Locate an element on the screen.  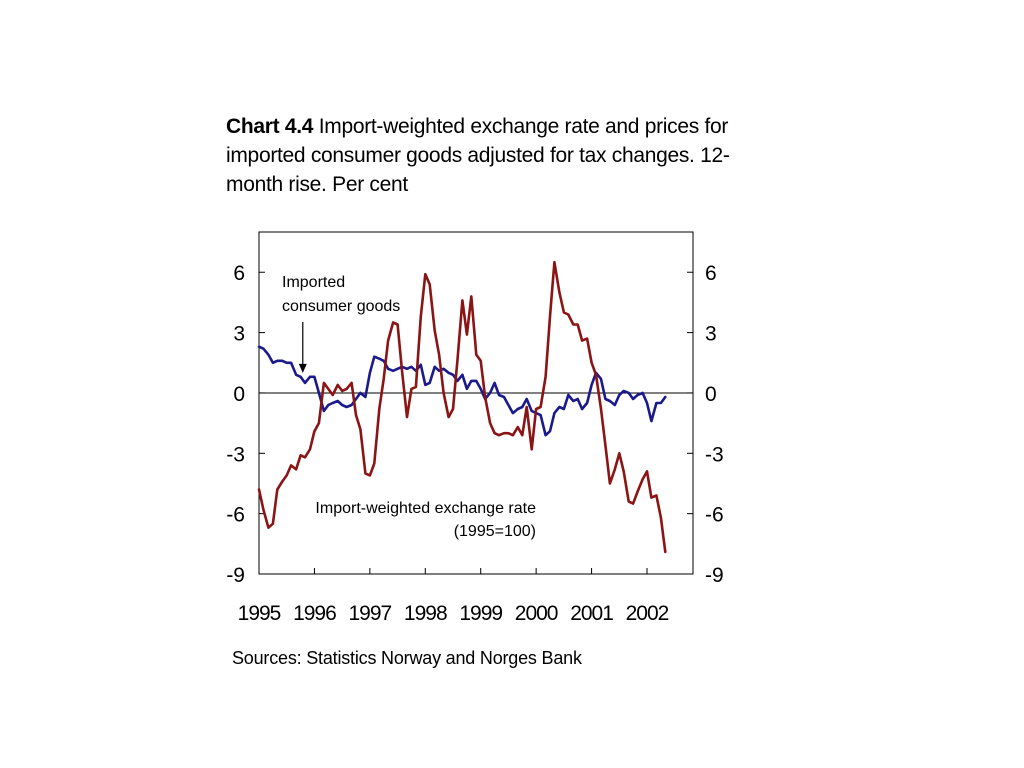
x-tick-label: 1996 is located at coordinates (314, 613).